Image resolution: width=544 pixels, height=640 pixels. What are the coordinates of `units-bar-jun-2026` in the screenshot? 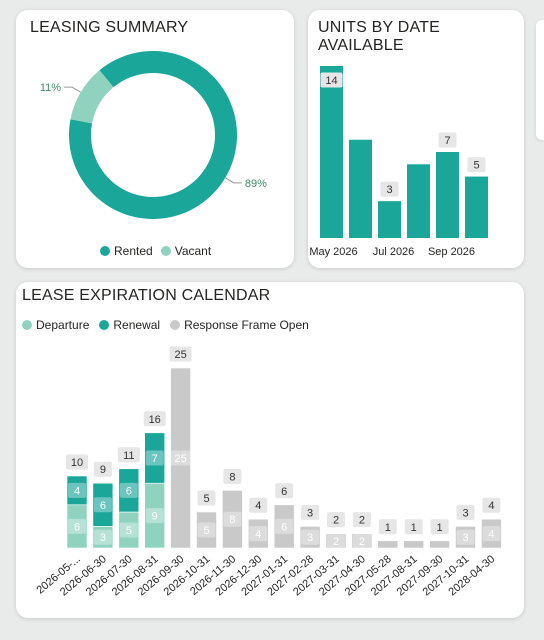 It's located at (360, 188).